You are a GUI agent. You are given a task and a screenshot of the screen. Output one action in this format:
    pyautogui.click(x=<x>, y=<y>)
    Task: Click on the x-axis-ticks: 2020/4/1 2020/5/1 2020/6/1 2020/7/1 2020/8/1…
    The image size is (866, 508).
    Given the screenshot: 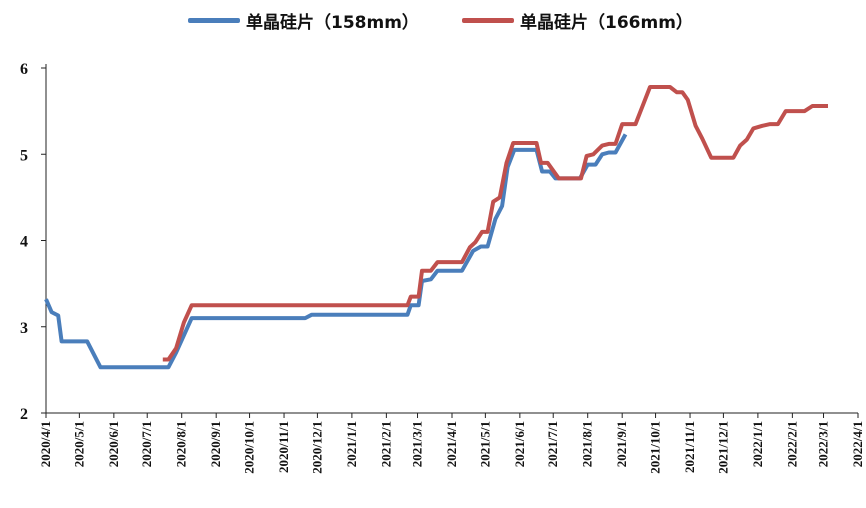 What is the action you would take?
    pyautogui.click(x=451, y=443)
    